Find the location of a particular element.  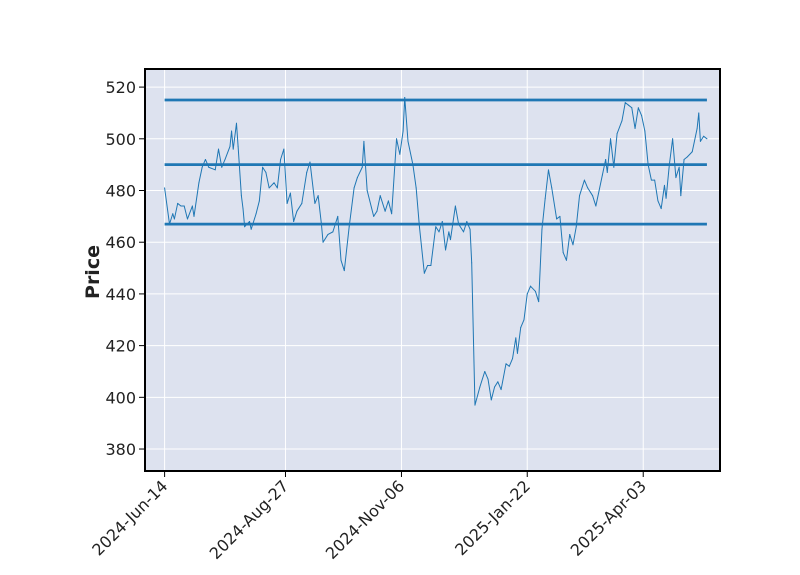

y-tick-label: 480 is located at coordinates (120, 191).